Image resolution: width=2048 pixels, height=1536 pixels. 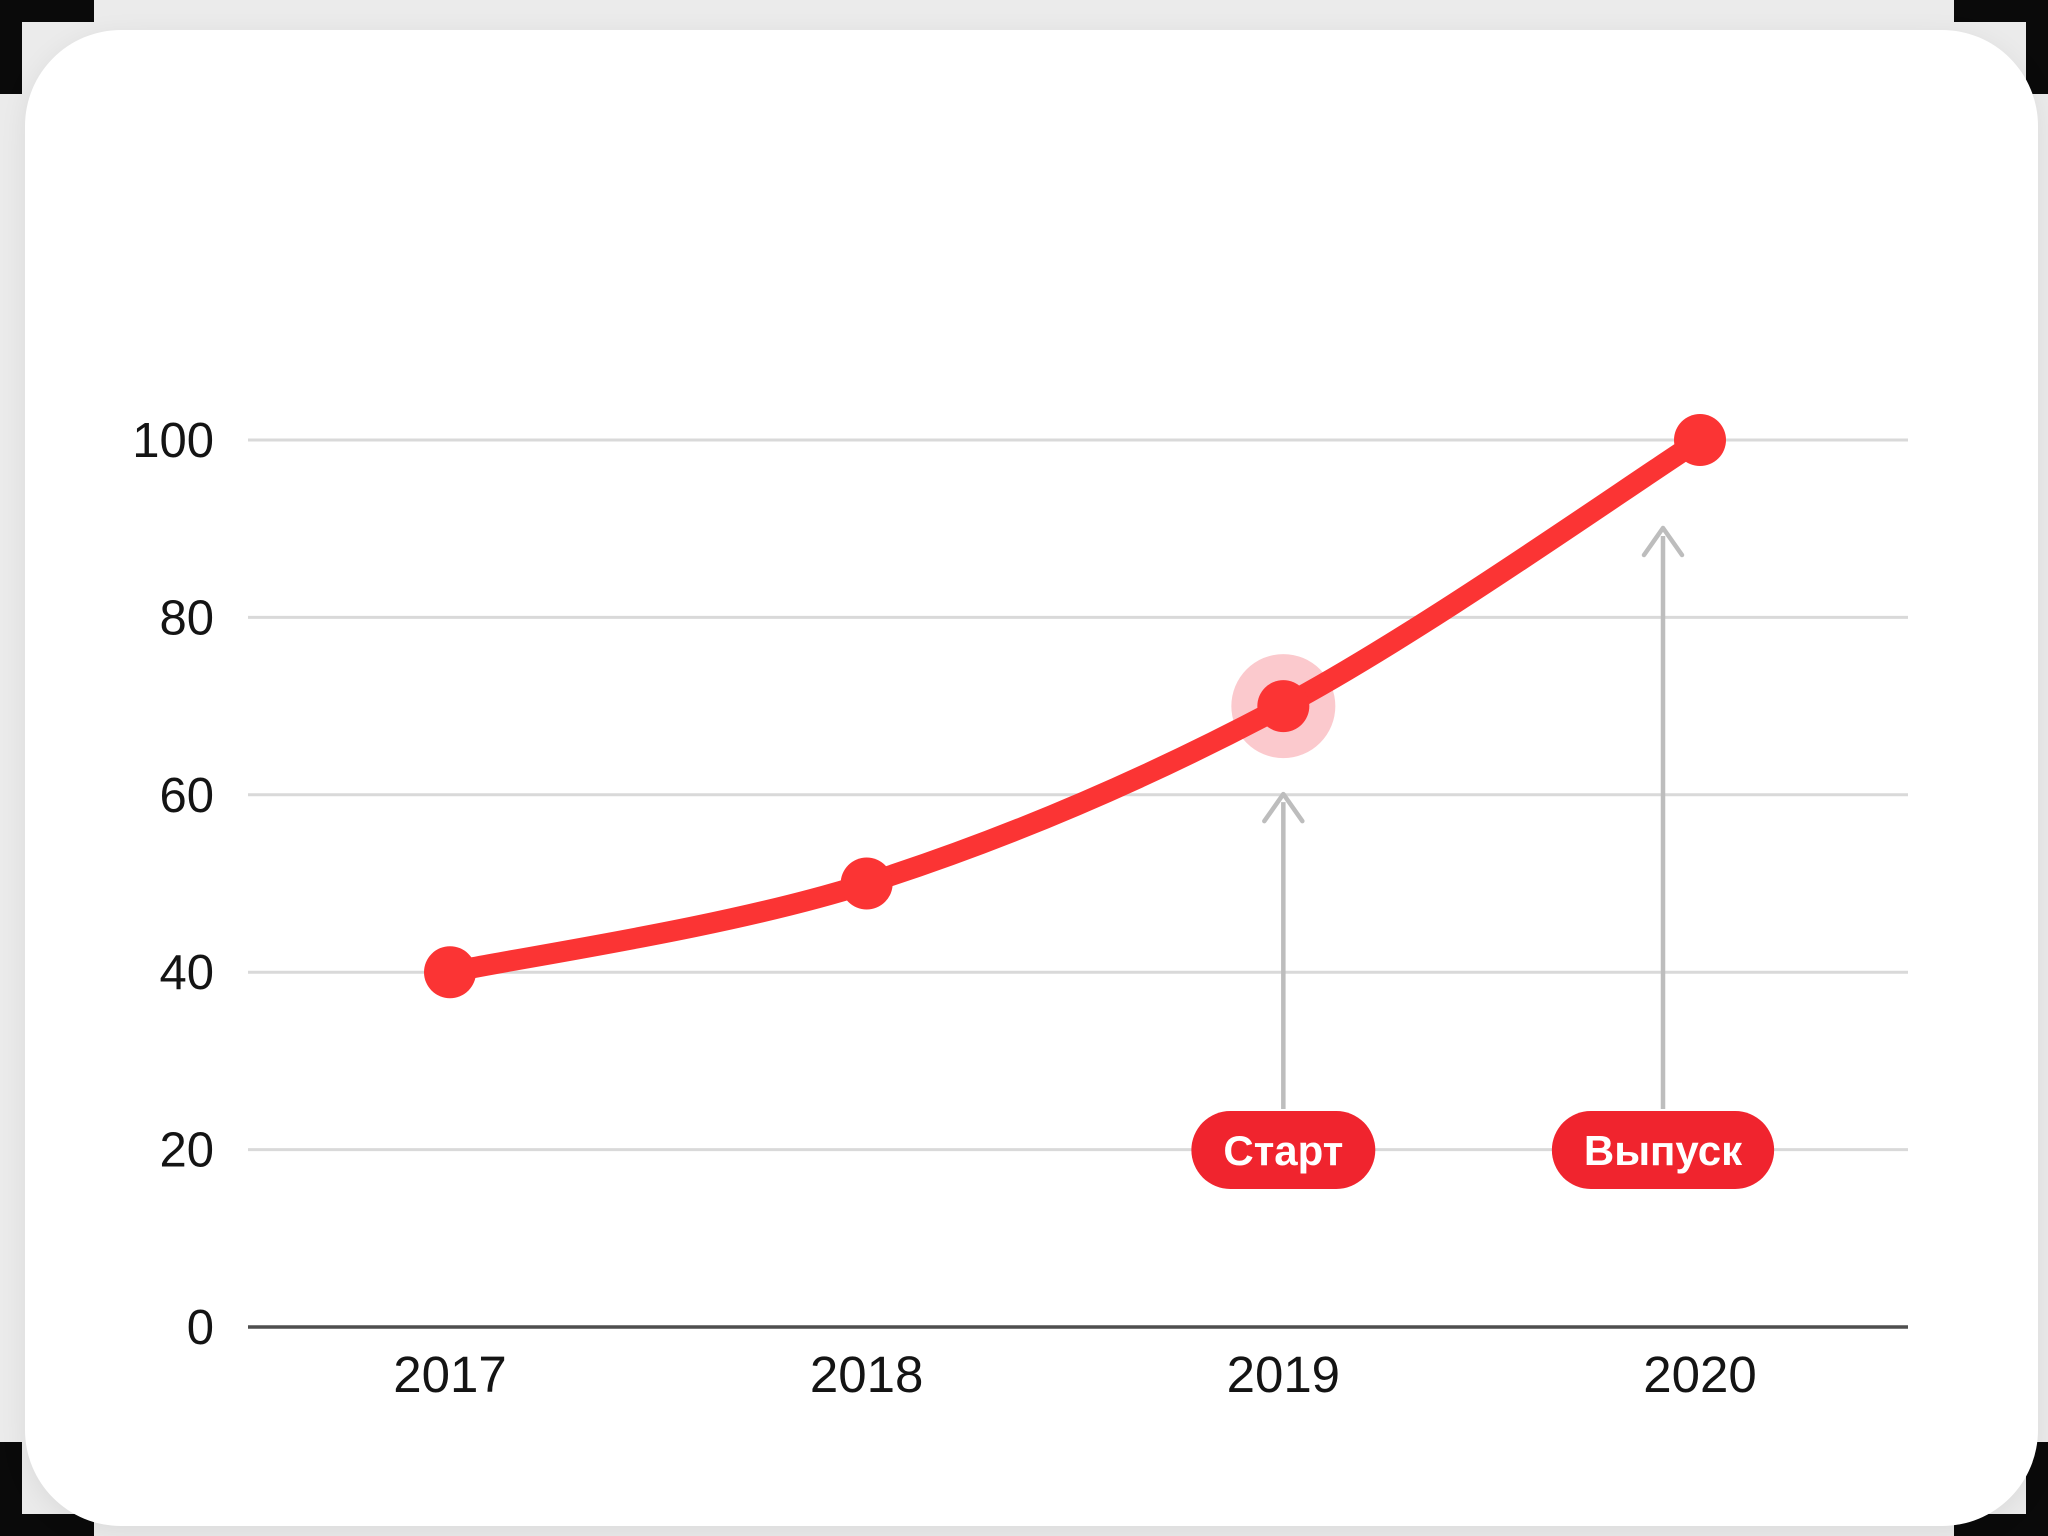 What do you see at coordinates (2001, 1489) in the screenshot?
I see `crop-mark-bottom-right-icon` at bounding box center [2001, 1489].